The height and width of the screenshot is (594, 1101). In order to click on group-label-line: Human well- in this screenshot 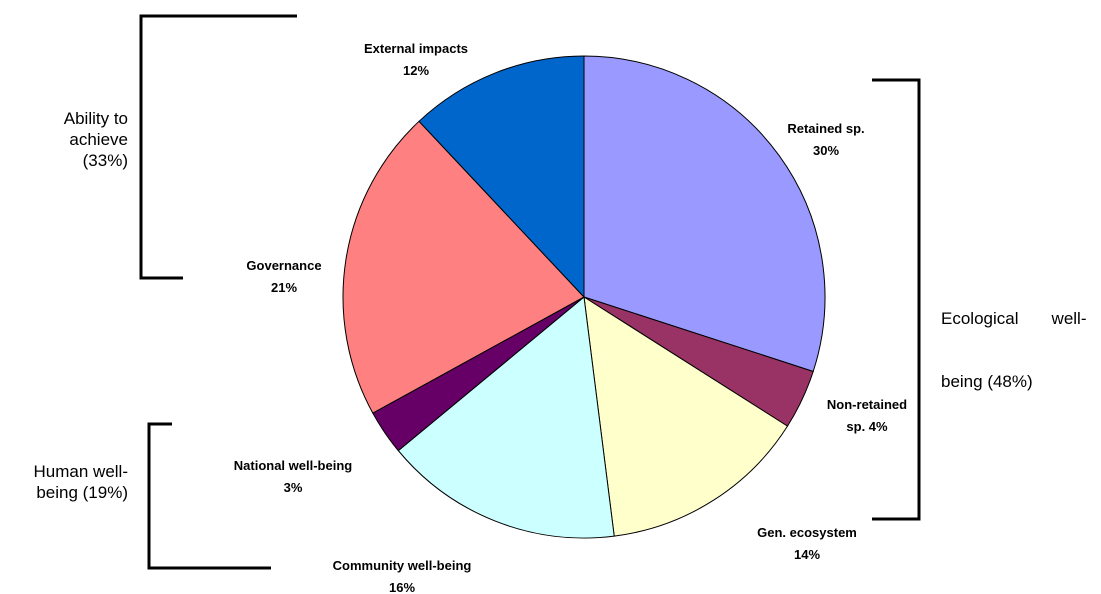, I will do `click(80, 471)`.